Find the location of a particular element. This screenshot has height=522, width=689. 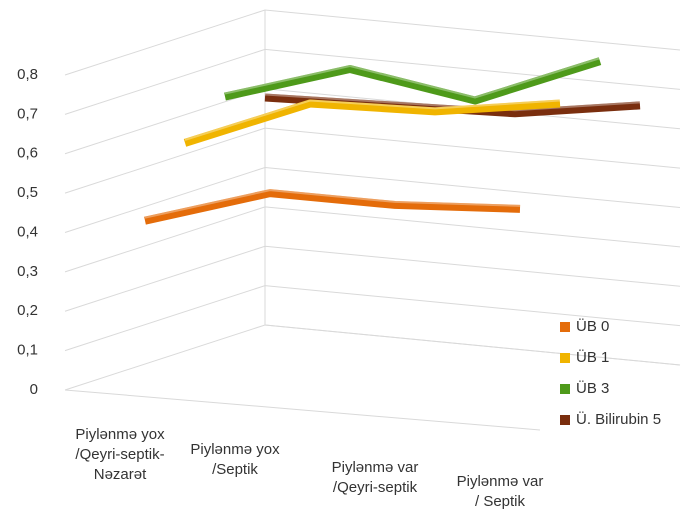

y-tick-label: 0,8 is located at coordinates (27, 74).